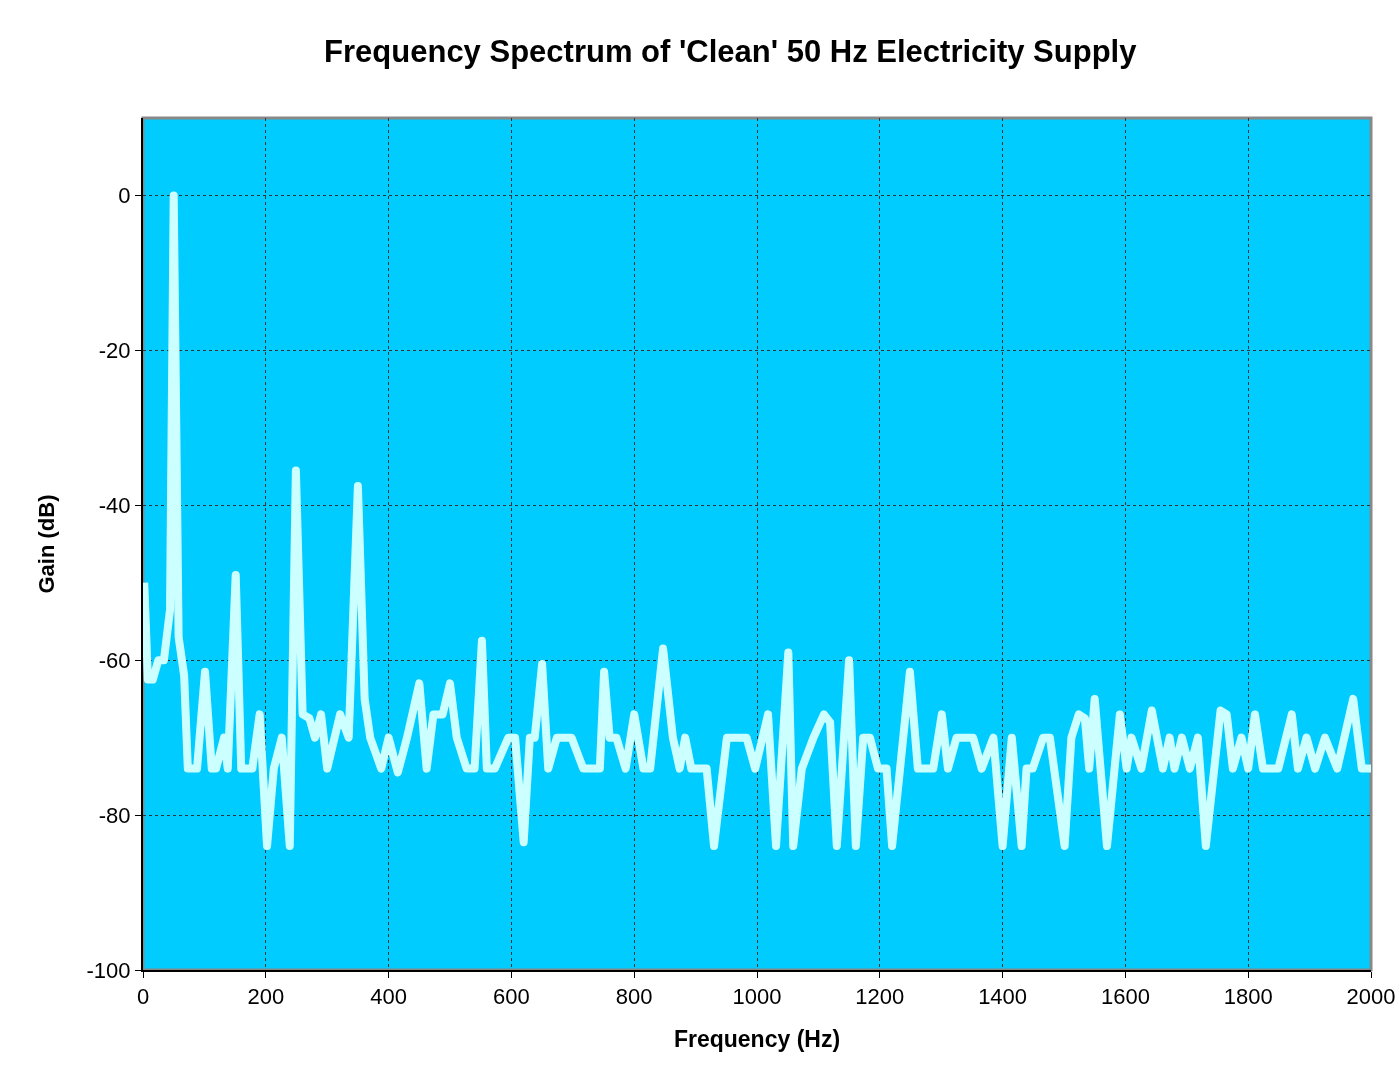 This screenshot has height=1070, width=1399. What do you see at coordinates (388, 997) in the screenshot?
I see `x-tick-label: 400` at bounding box center [388, 997].